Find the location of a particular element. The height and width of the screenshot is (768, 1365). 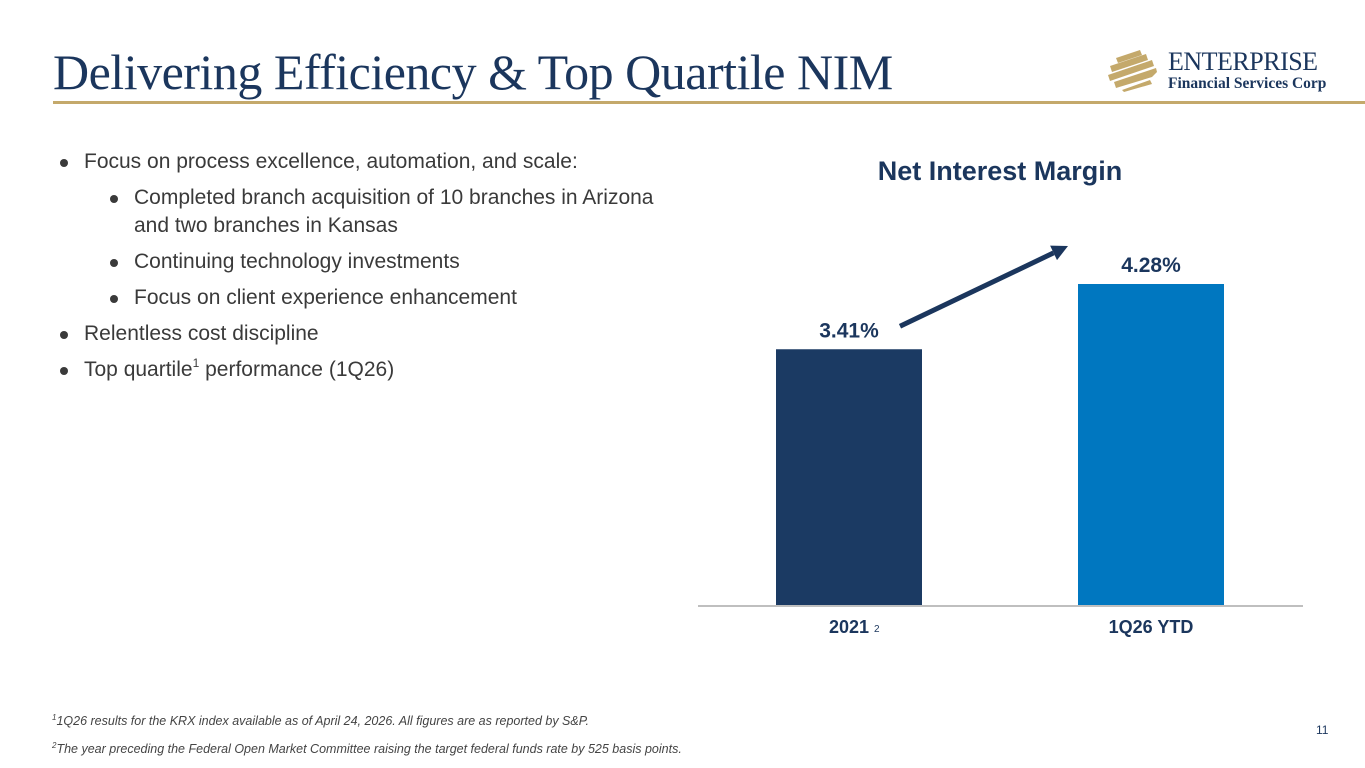

category-label: 2021 is located at coordinates (849, 627).